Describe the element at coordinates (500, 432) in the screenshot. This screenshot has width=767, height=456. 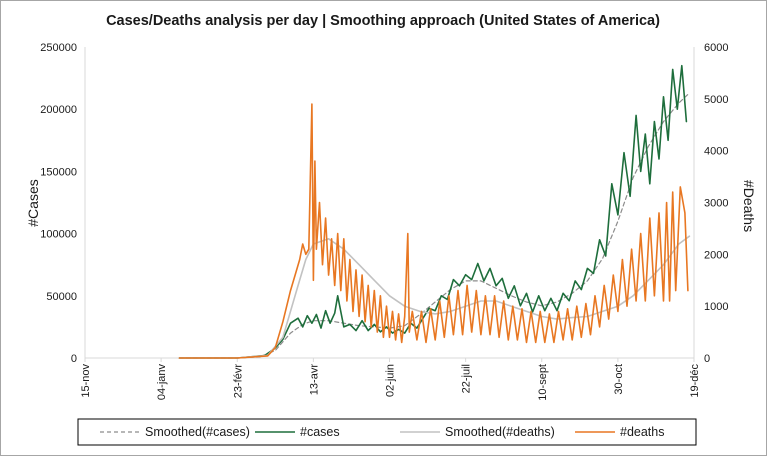
I see `legend-label: Smoothed(#deaths)` at that location.